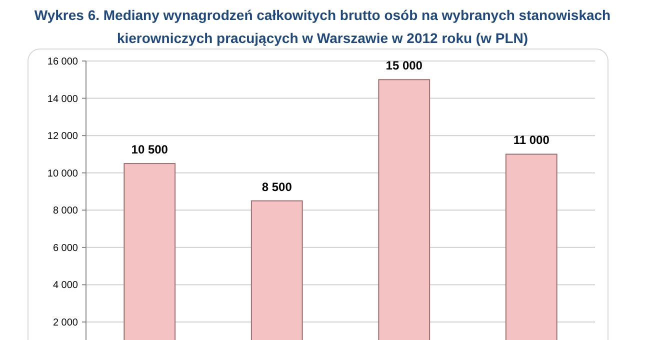 The image size is (645, 340). I want to click on data-label: 8 500, so click(277, 187).